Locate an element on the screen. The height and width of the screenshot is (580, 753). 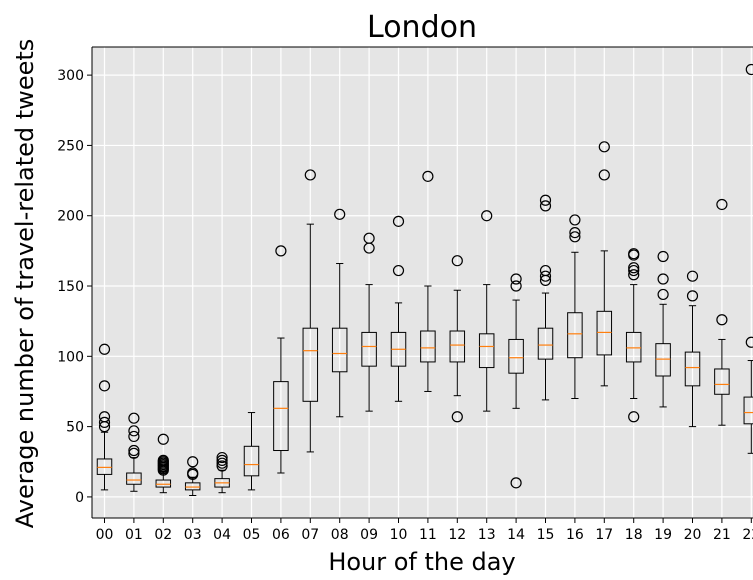
x-tick-label: 08 is located at coordinates (340, 535).